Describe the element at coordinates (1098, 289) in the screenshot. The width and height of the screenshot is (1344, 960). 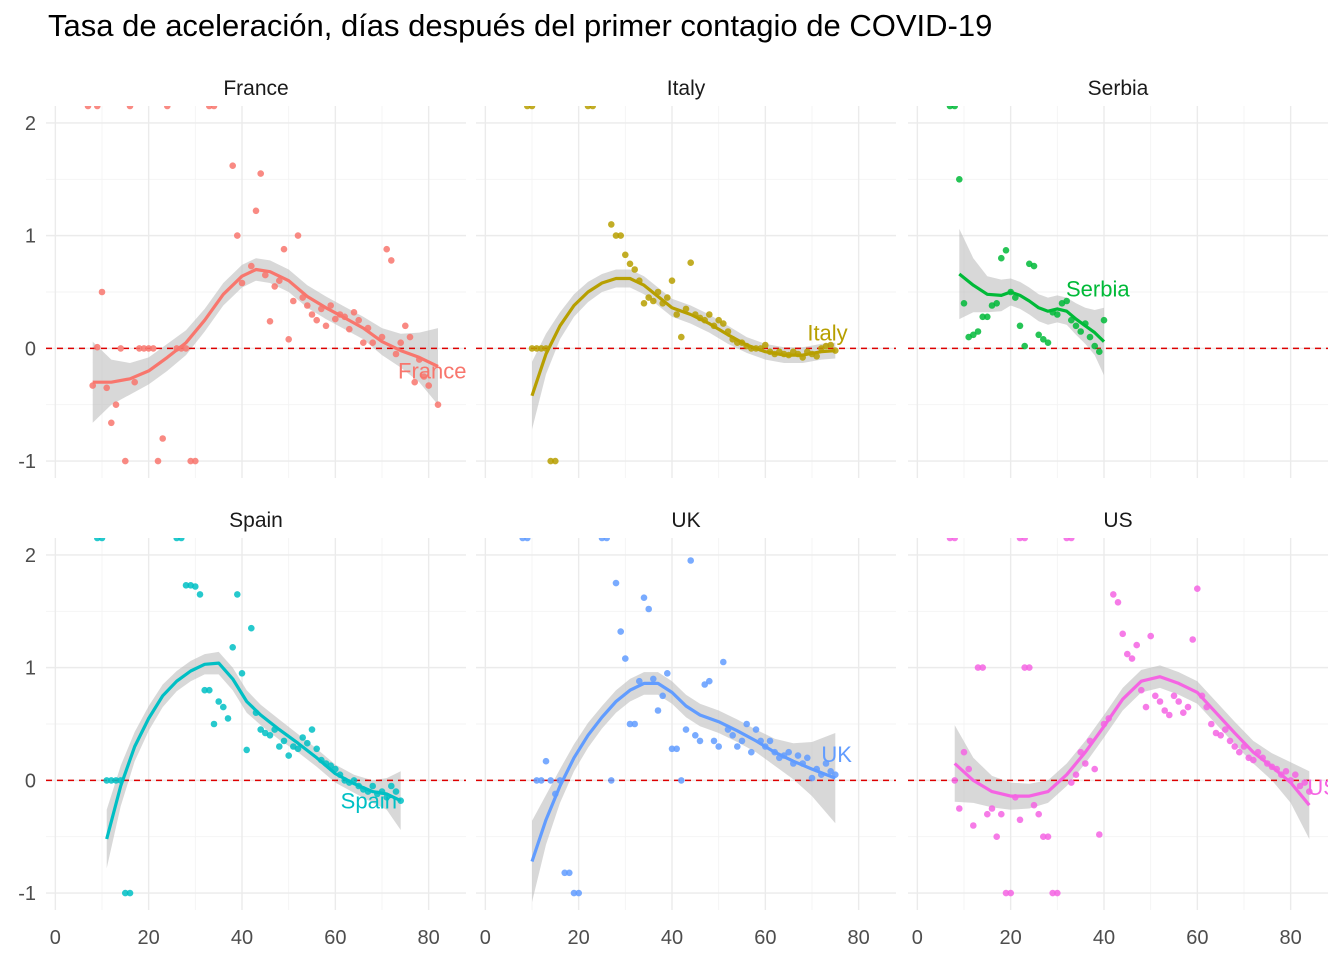
I see `series-end-label-serbia: Serbia` at that location.